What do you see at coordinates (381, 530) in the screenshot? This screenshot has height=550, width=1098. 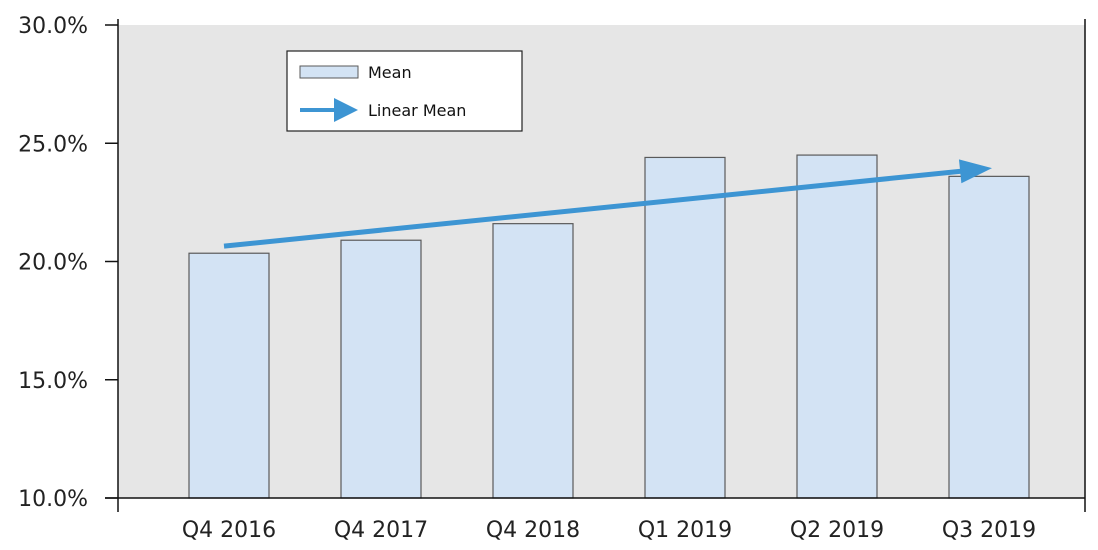 I see `x-tick-label: Q4 2017` at bounding box center [381, 530].